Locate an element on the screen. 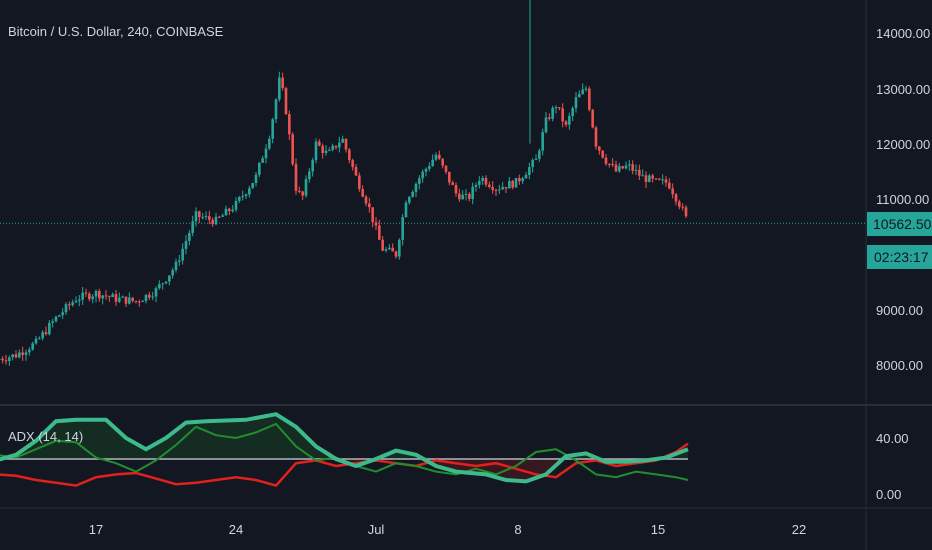 This screenshot has width=932, height=550. price-tick: 8000.00 is located at coordinates (899, 365).